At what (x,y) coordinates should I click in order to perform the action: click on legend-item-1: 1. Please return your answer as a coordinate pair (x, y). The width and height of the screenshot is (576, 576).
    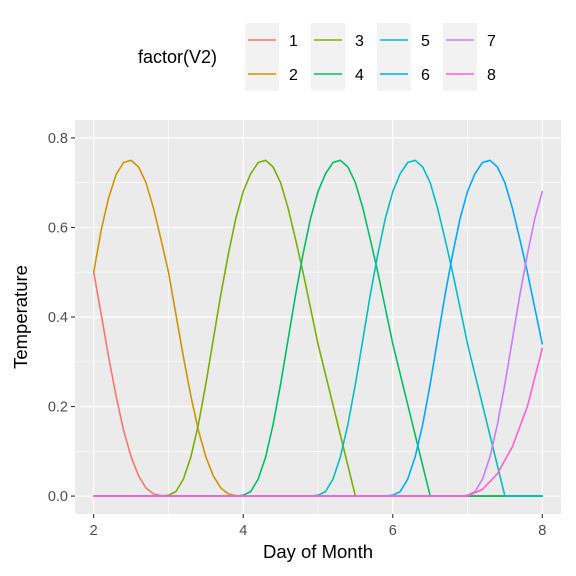
    Looking at the image, I should click on (271, 40).